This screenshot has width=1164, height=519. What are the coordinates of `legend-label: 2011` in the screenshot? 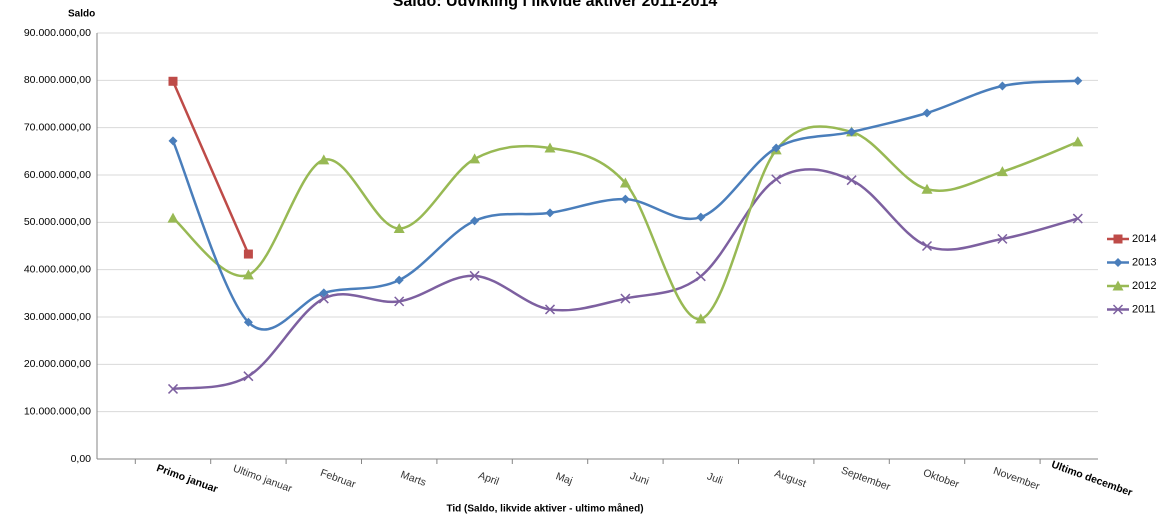 It's located at (1144, 309).